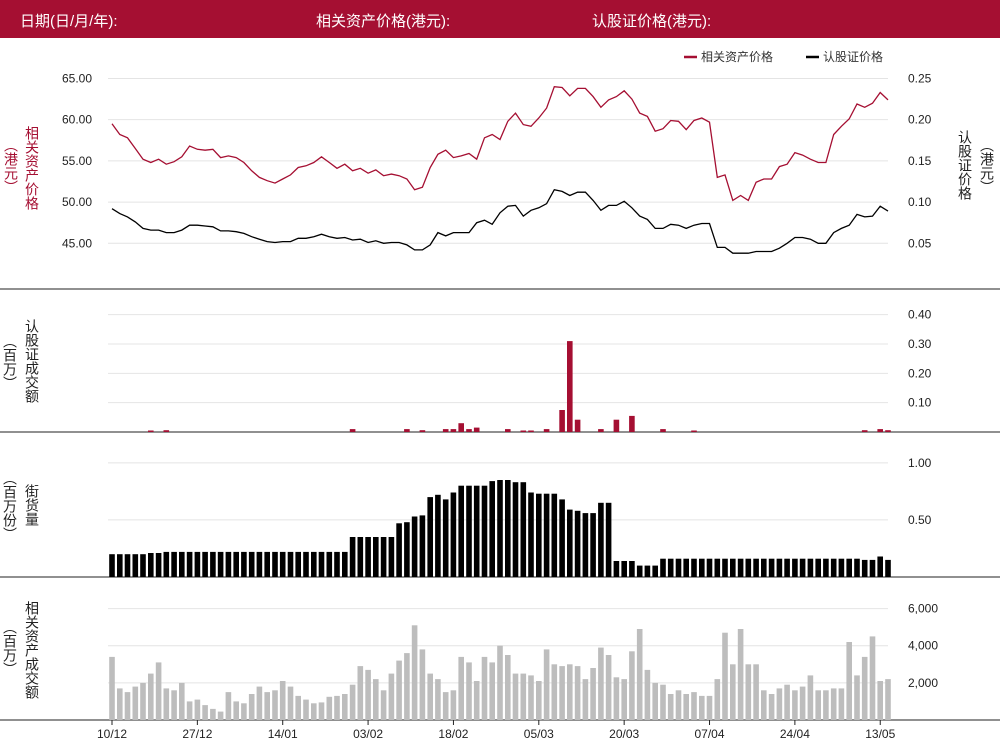 This screenshot has height=751, width=1000. What do you see at coordinates (710, 734) in the screenshot?
I see `x-tick-label: 07/04` at bounding box center [710, 734].